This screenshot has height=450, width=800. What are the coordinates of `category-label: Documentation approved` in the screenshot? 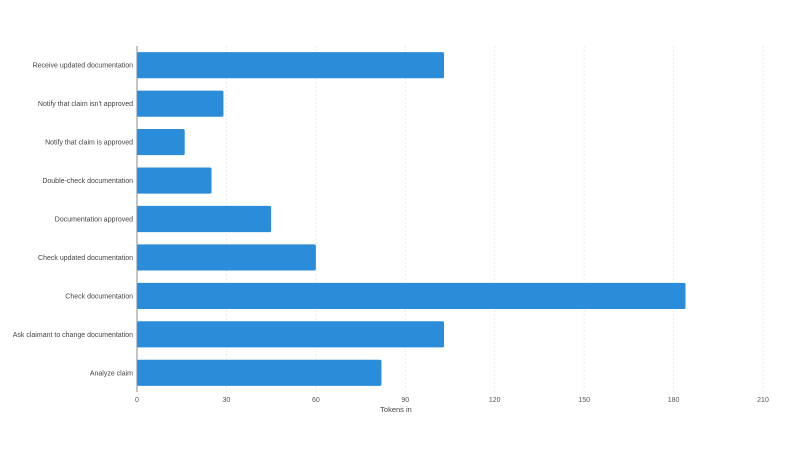 It's located at (94, 220).